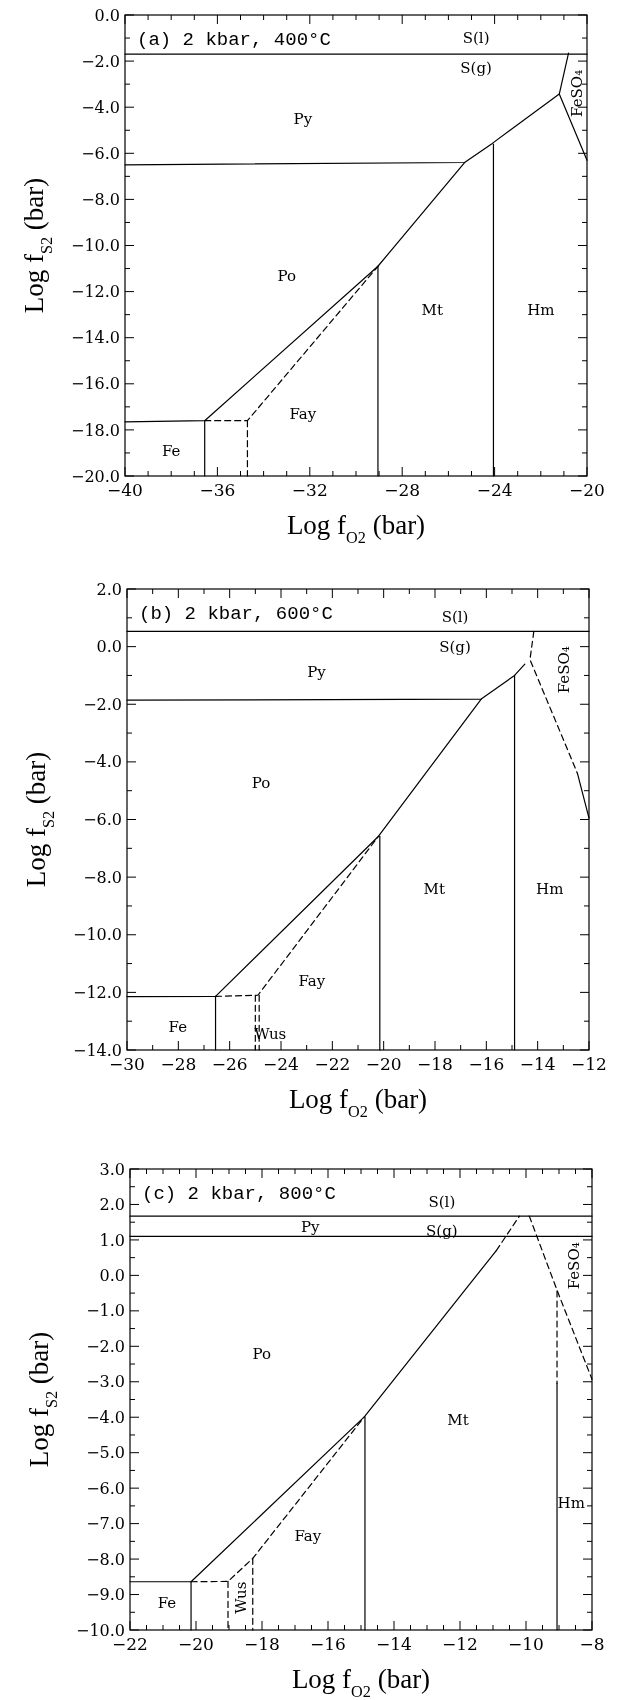 The width and height of the screenshot is (626, 1700). I want to click on x-tick-label: −26, so click(229, 1064).